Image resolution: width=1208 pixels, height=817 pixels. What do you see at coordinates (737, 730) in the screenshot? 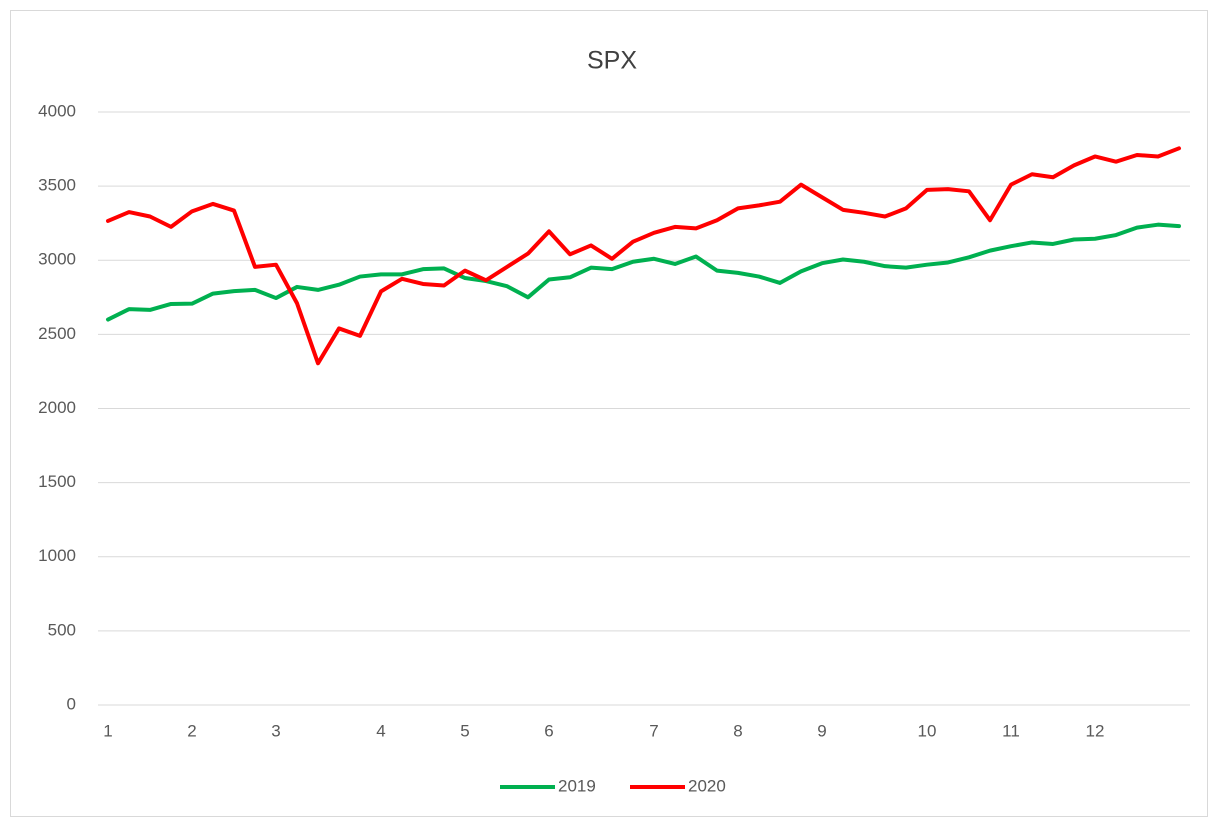
I see `x-tick-label: 8` at bounding box center [737, 730].